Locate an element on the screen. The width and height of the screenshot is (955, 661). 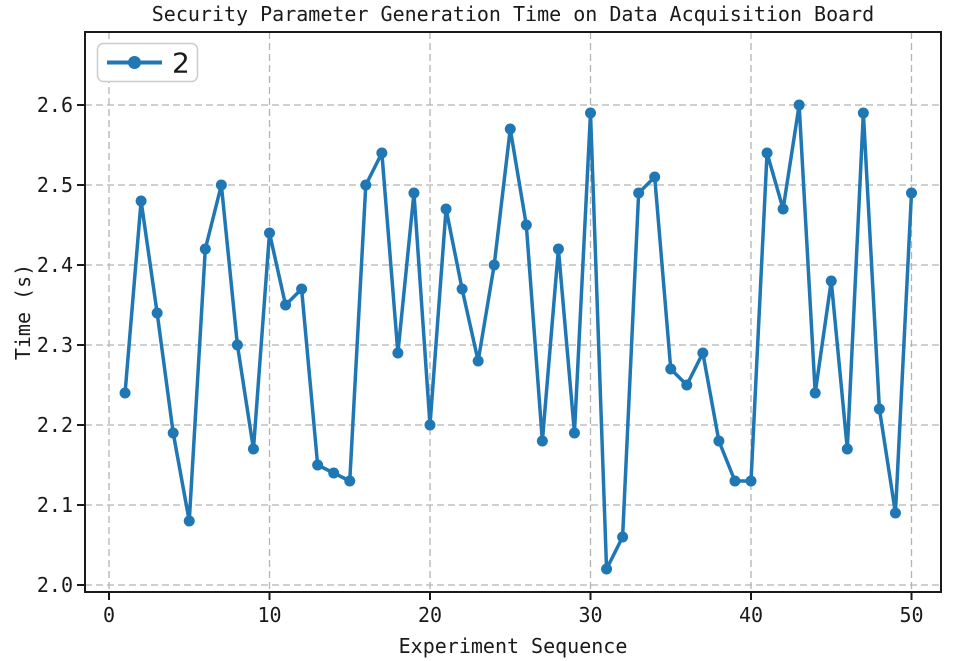
legend: 2 is located at coordinates (147, 62).